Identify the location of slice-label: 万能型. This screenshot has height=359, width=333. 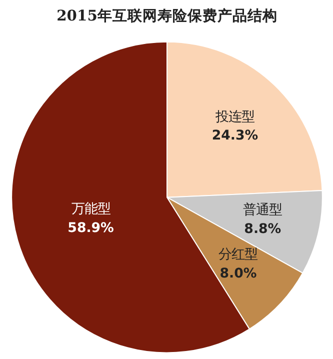
(90, 210).